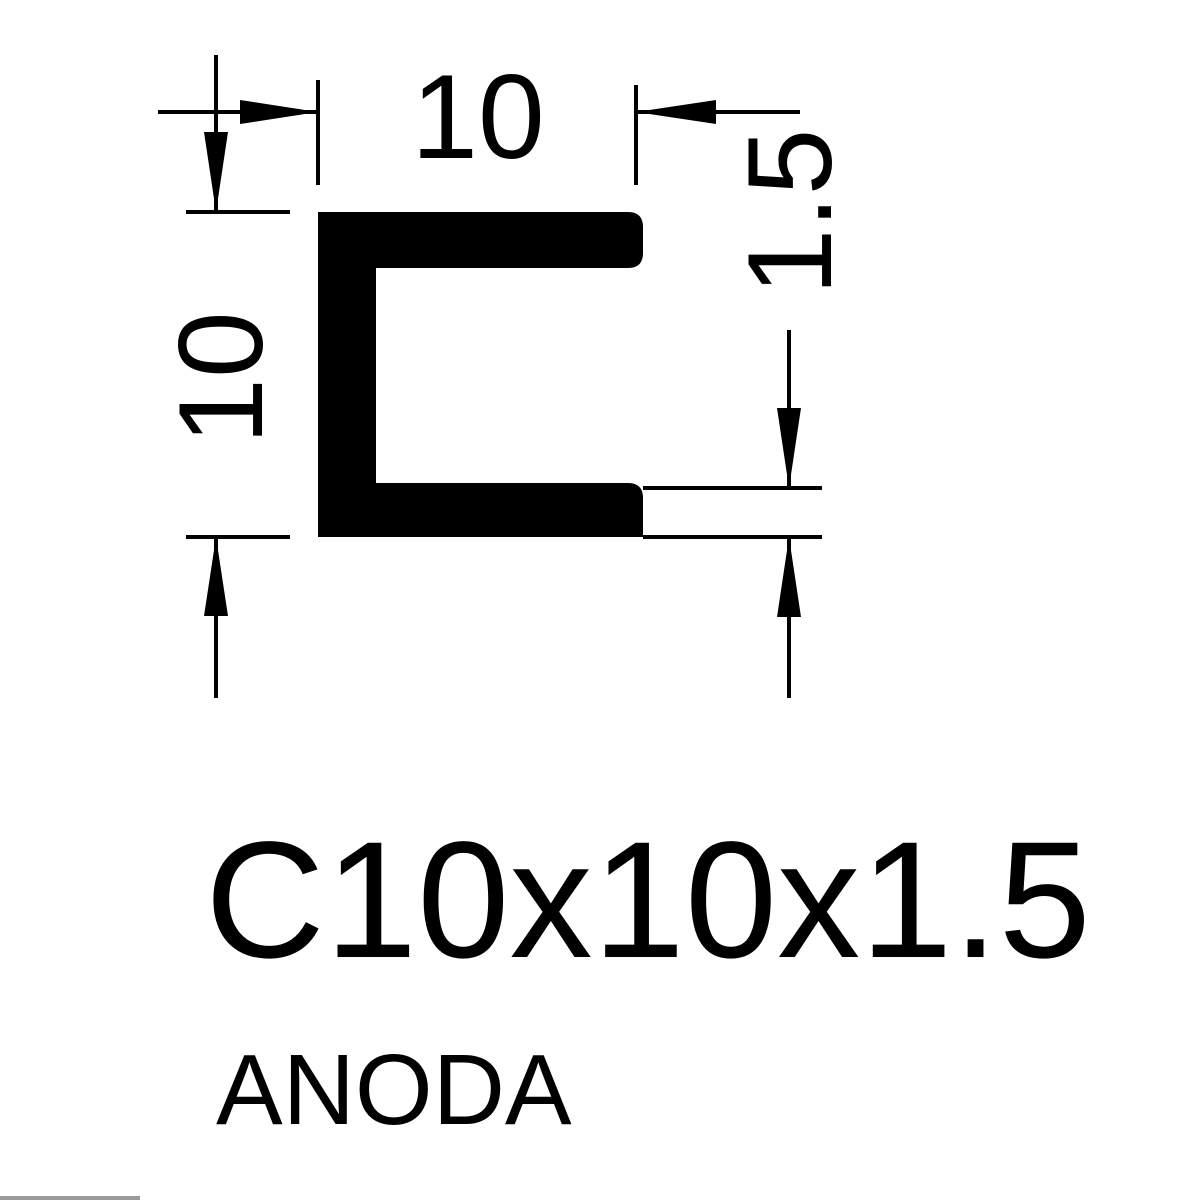 Image resolution: width=1200 pixels, height=1200 pixels. I want to click on width-value-label: 10, so click(477, 117).